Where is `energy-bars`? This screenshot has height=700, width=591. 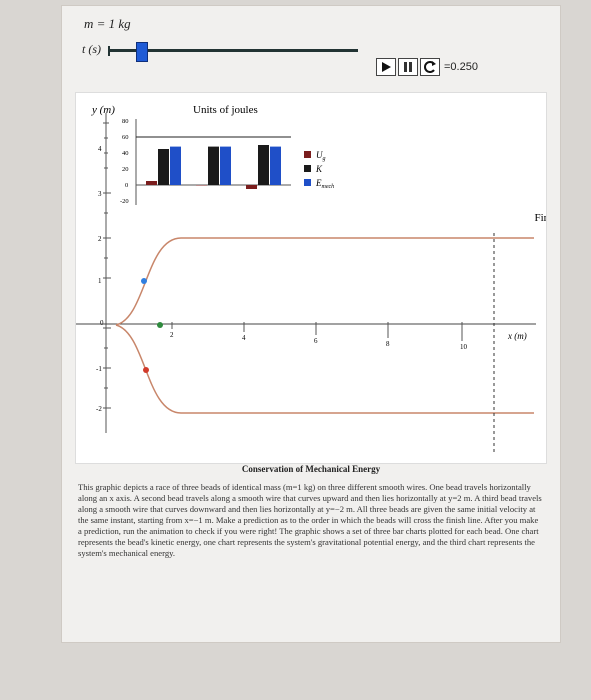
energy-bars is located at coordinates (213, 167).